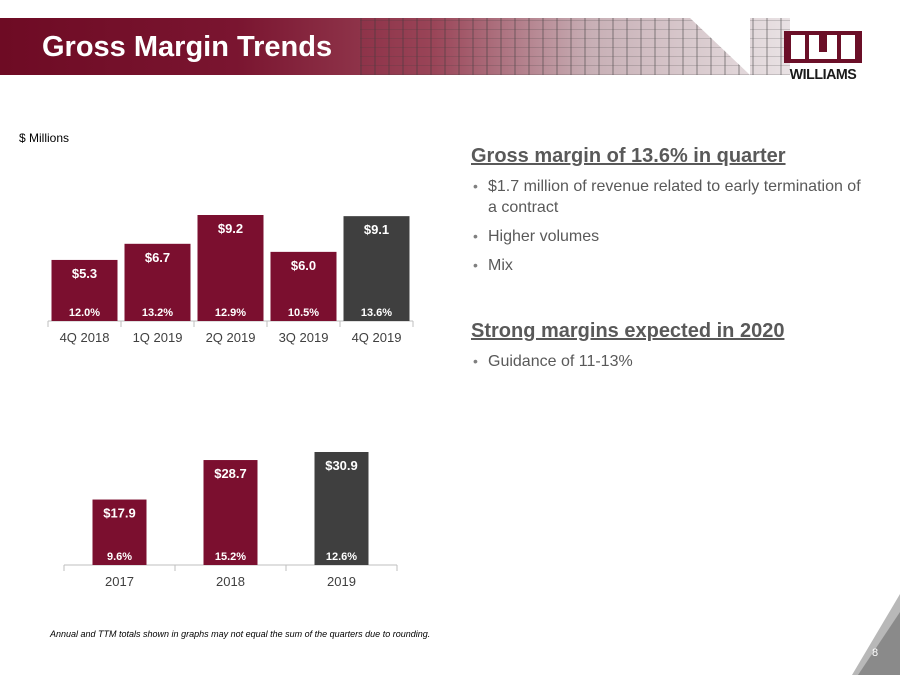 The width and height of the screenshot is (900, 675). Describe the element at coordinates (341, 508) in the screenshot. I see `bar-2019` at that location.